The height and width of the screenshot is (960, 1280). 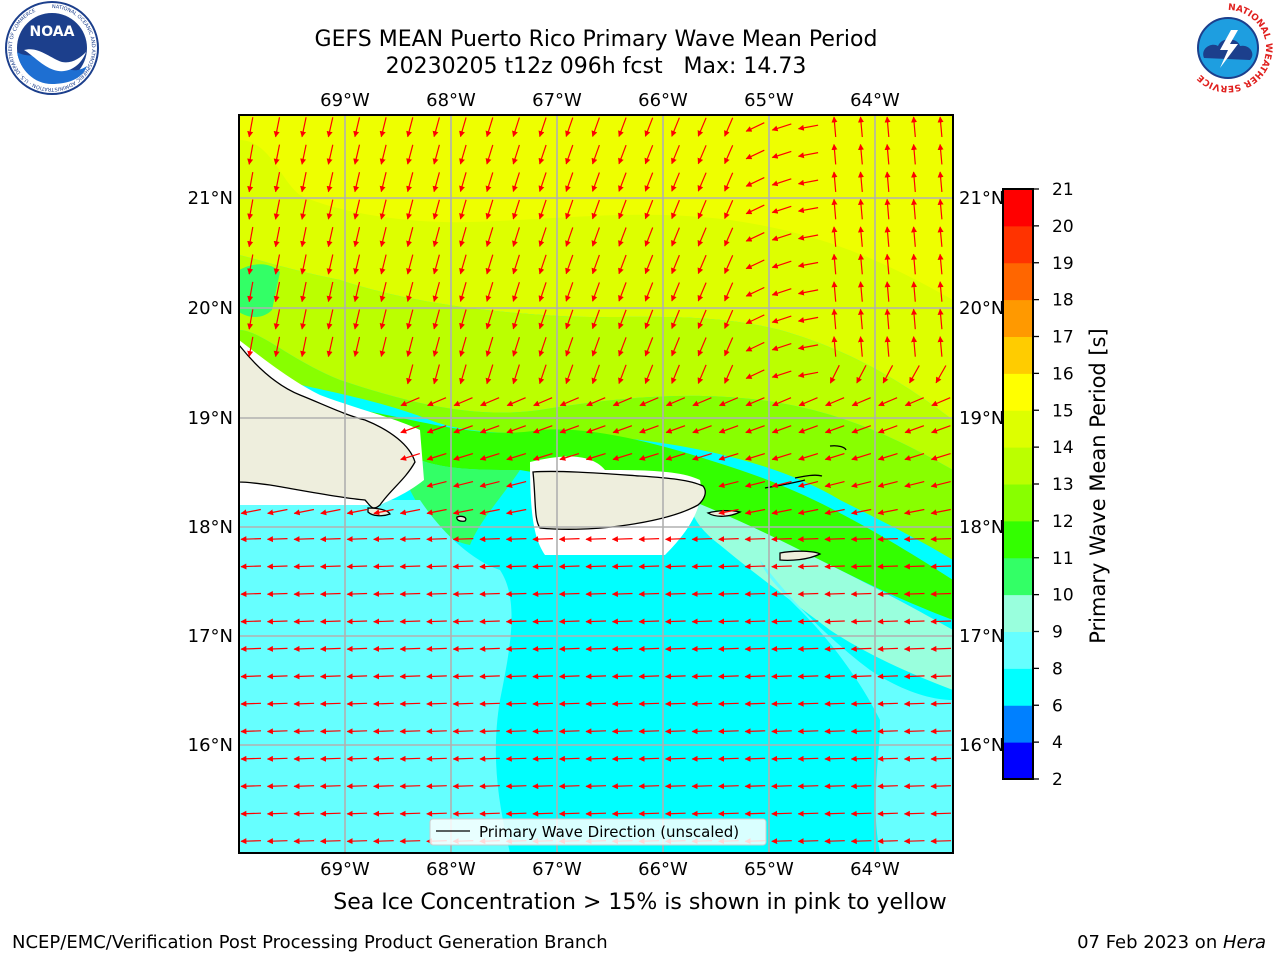 I want to click on lat-label-right: 16°N, so click(x=981, y=745).